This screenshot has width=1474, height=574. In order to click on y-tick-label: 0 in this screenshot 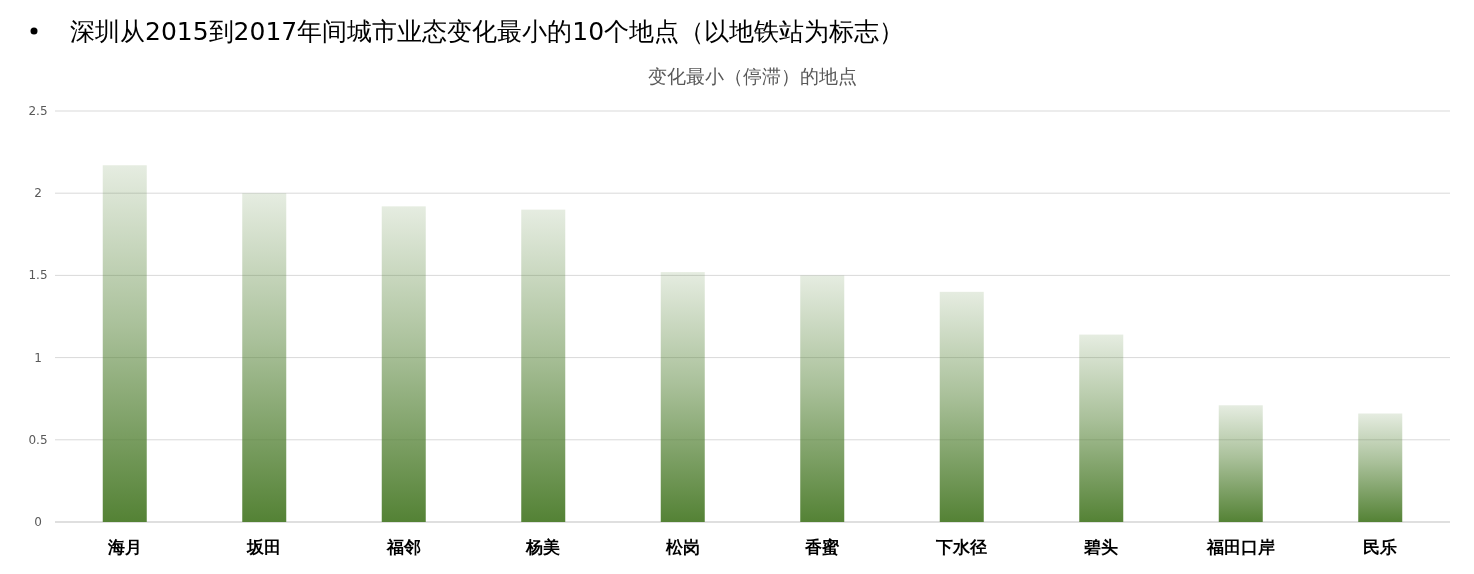, I will do `click(38, 522)`.